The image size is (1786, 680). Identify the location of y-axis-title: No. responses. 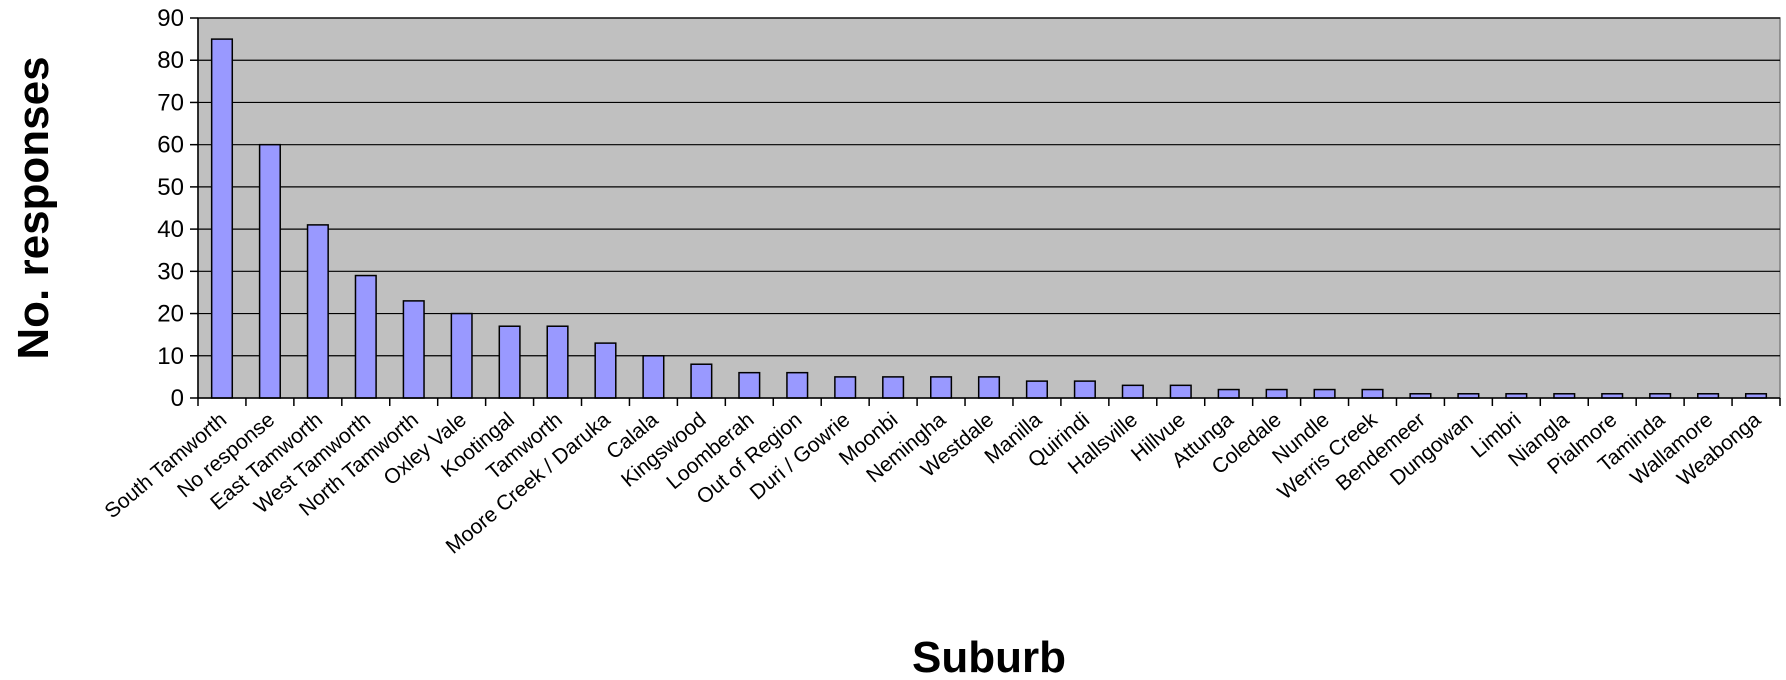
(33, 207).